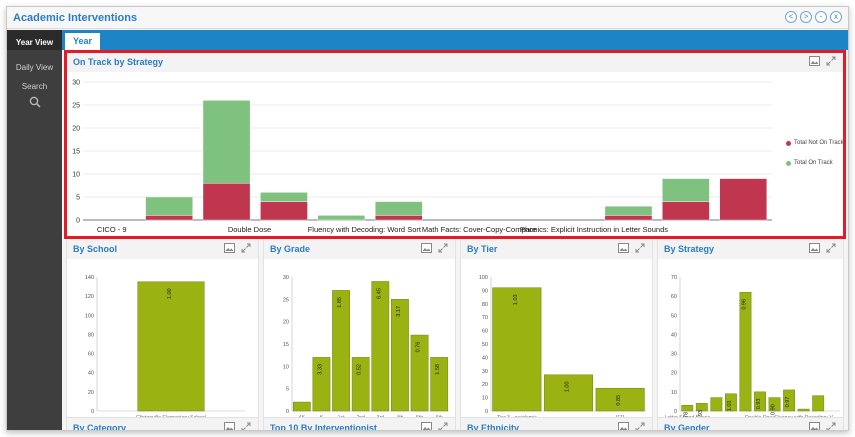 The width and height of the screenshot is (855, 437). Describe the element at coordinates (35, 102) in the screenshot. I see `search-icon` at that location.